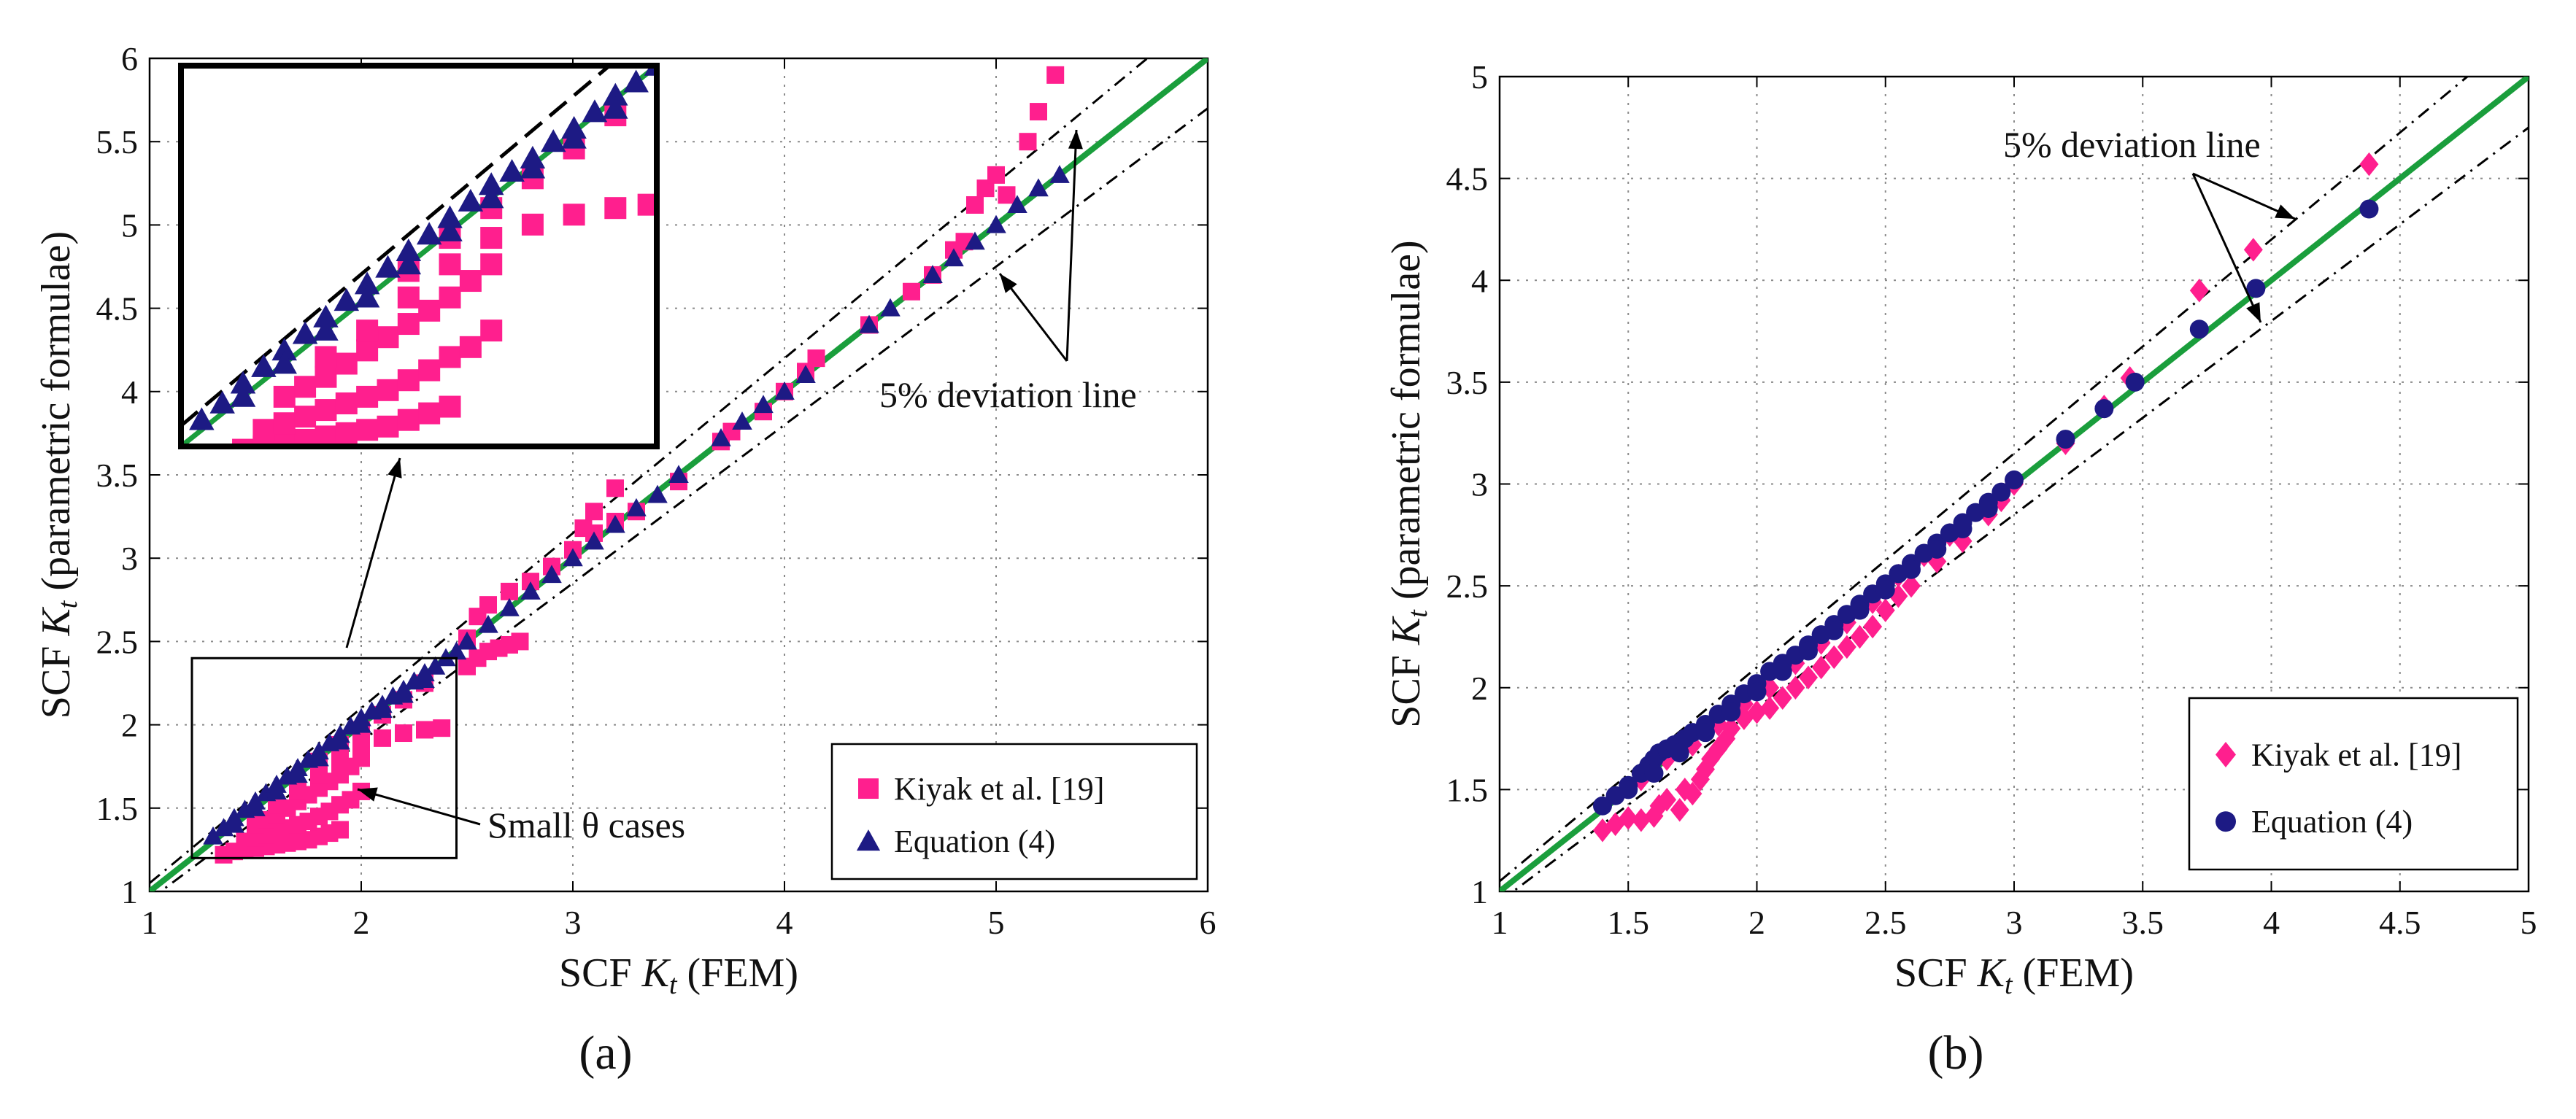 The height and width of the screenshot is (1119, 2576). Describe the element at coordinates (56, 677) in the screenshot. I see `y-axis-label-prefix: SCF` at that location.